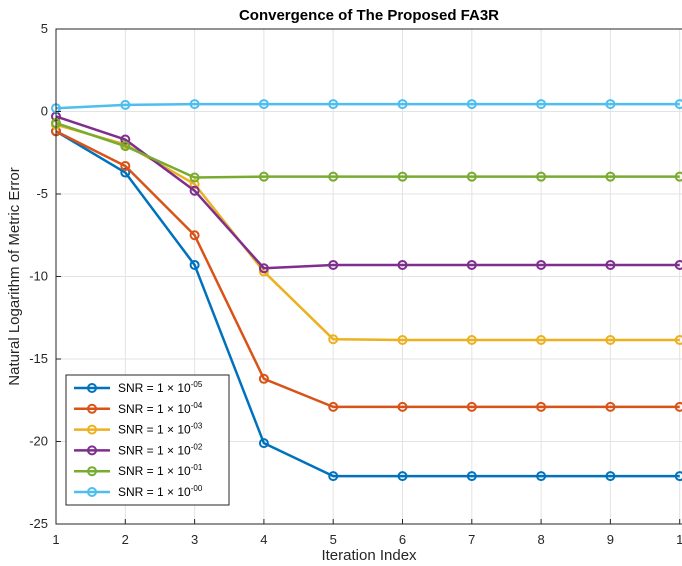  Describe the element at coordinates (160, 429) in the screenshot. I see `legend-label: SNR = 1 × 10-03` at that location.